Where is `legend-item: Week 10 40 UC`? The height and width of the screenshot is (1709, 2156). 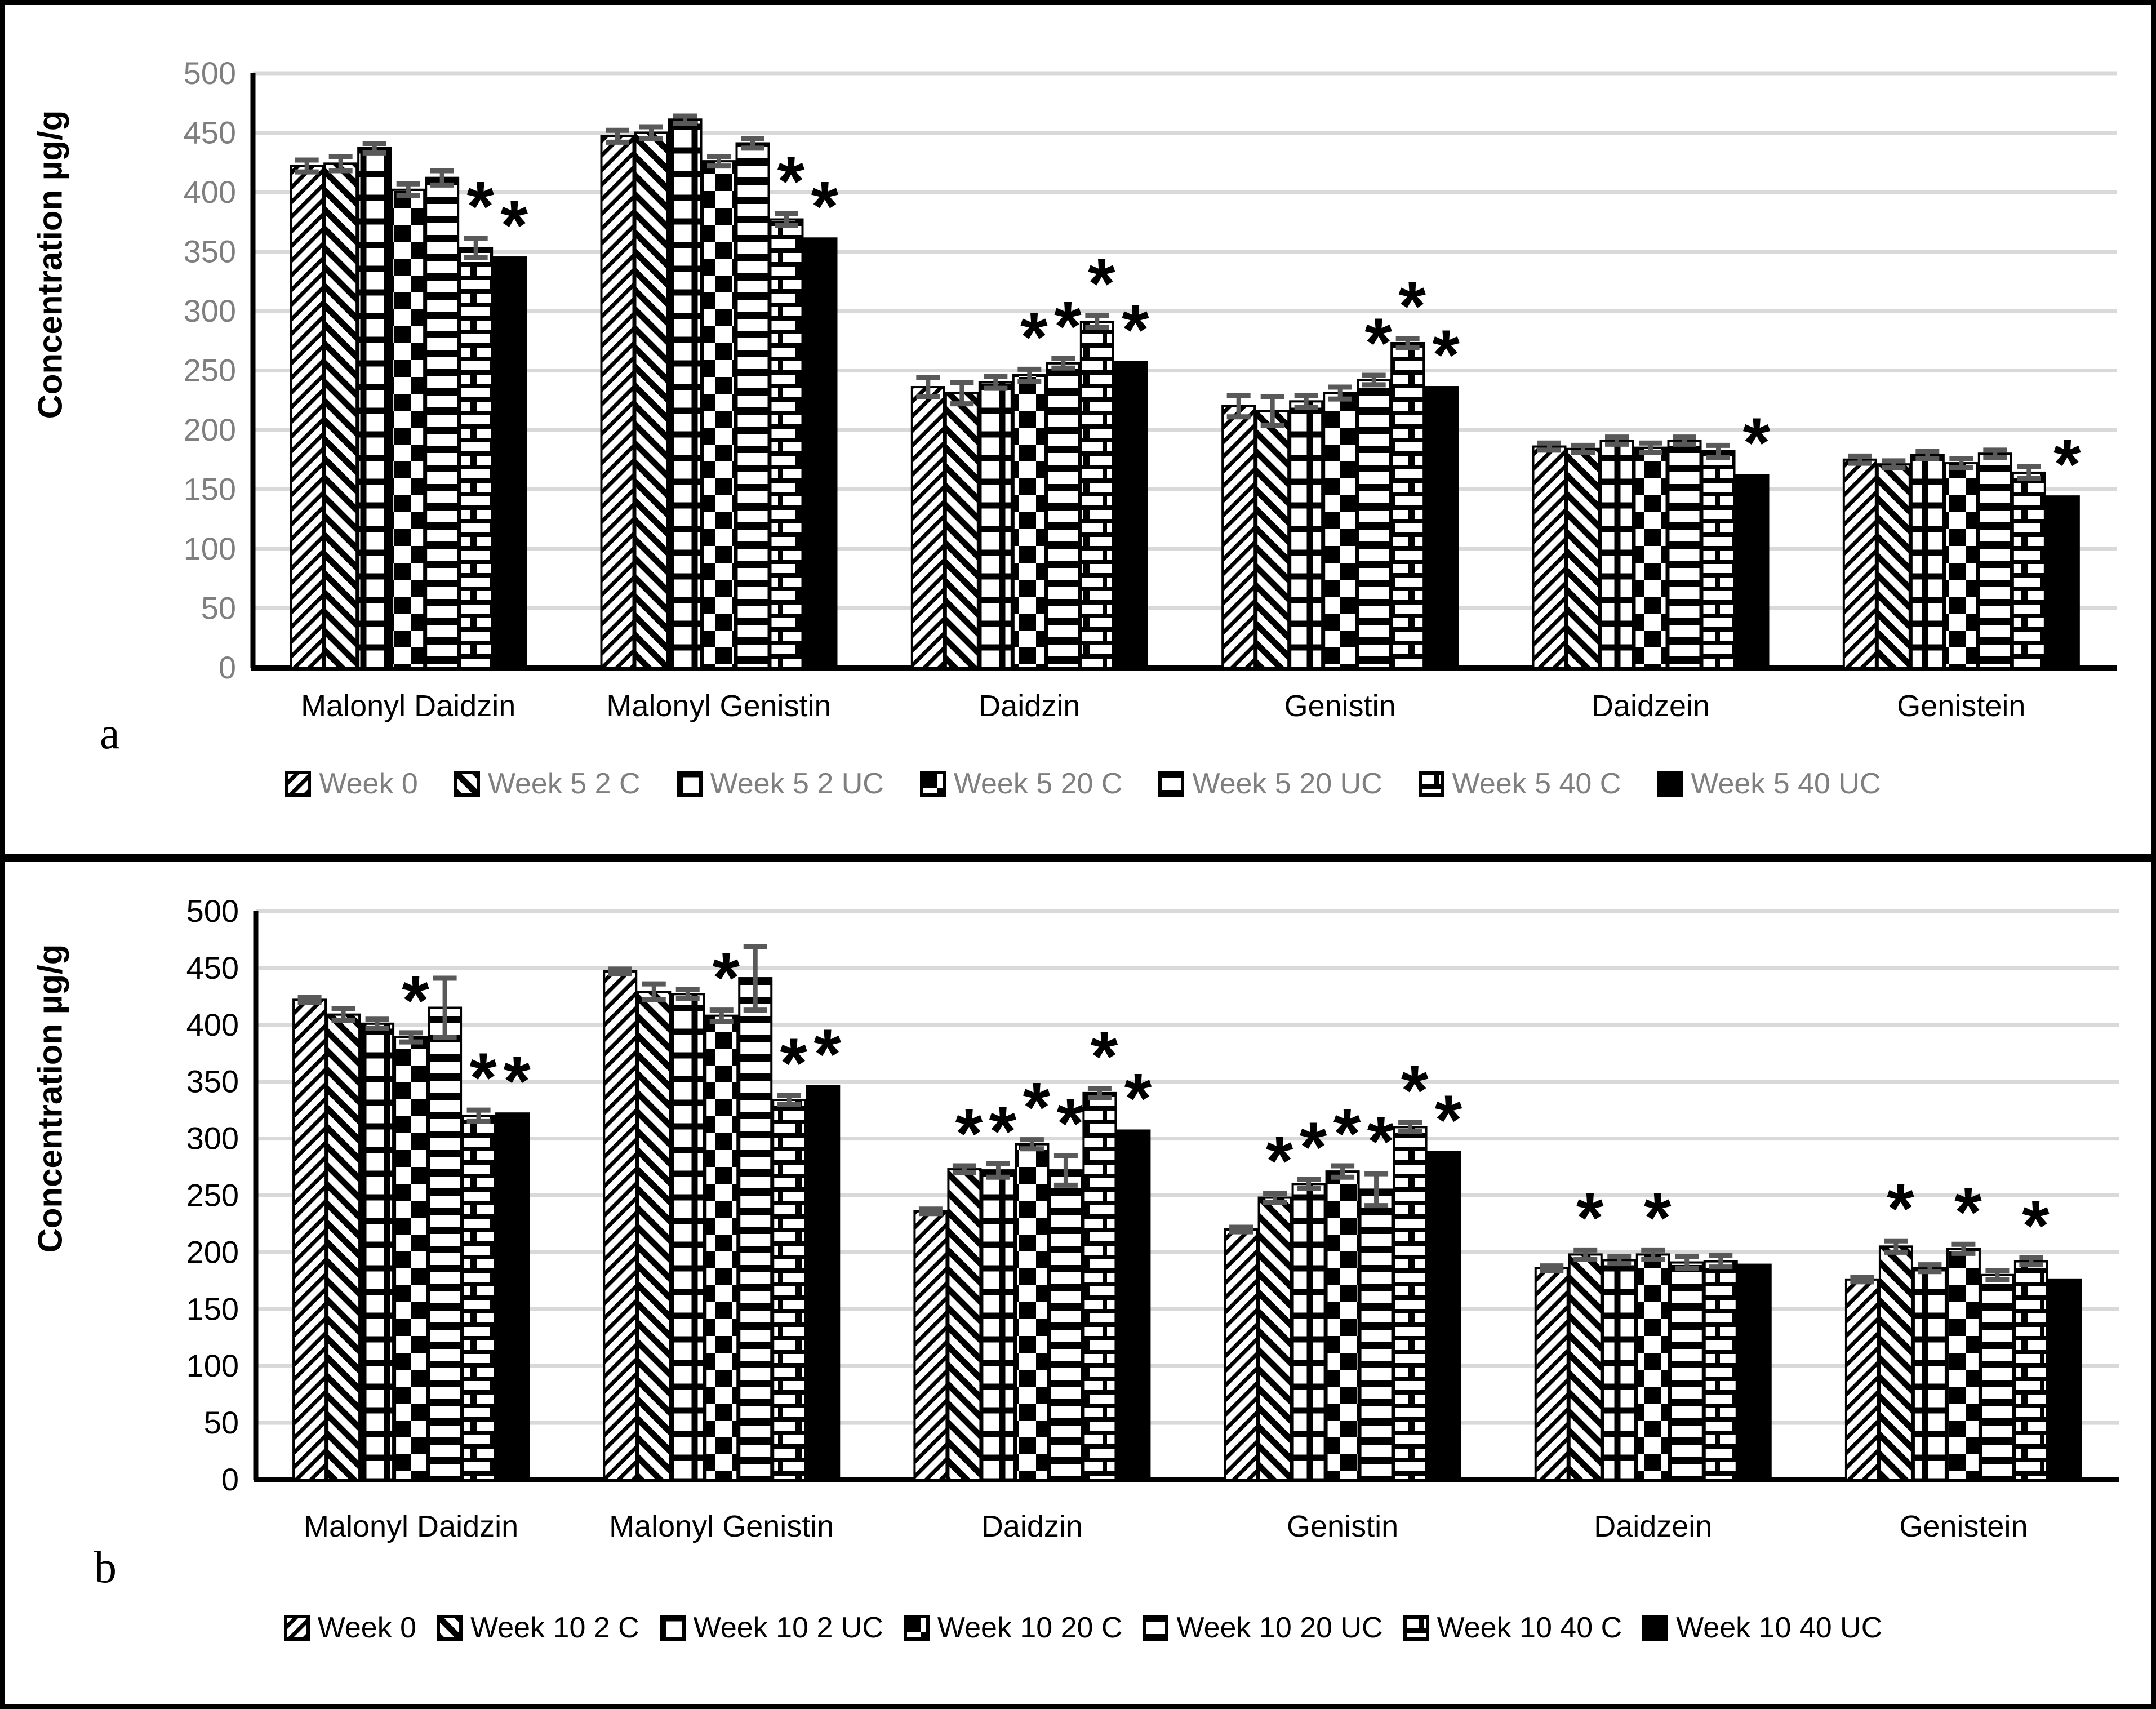
legend-item: Week 10 40 UC is located at coordinates (1762, 1628).